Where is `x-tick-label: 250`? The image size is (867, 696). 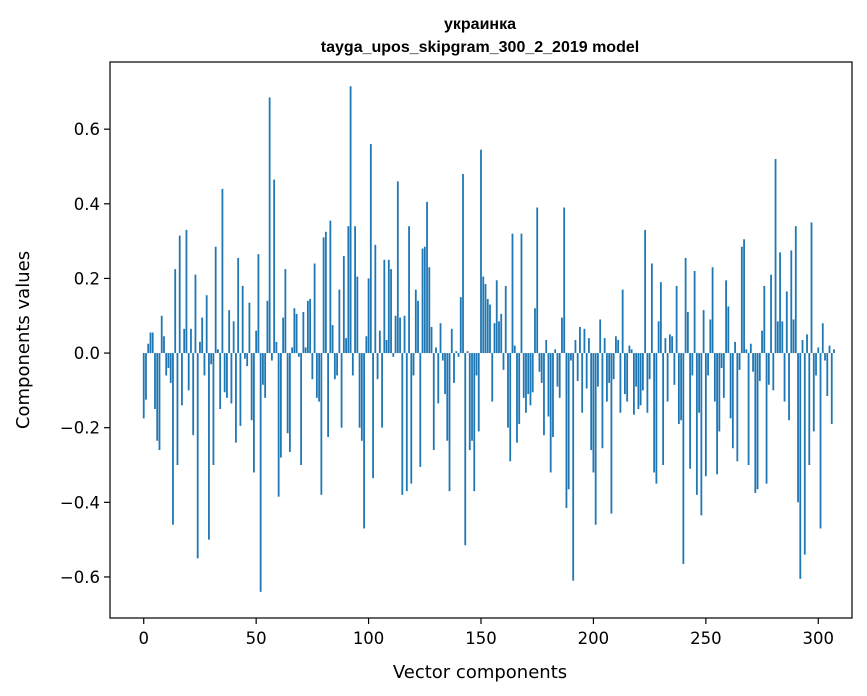 x-tick-label: 250 is located at coordinates (706, 638).